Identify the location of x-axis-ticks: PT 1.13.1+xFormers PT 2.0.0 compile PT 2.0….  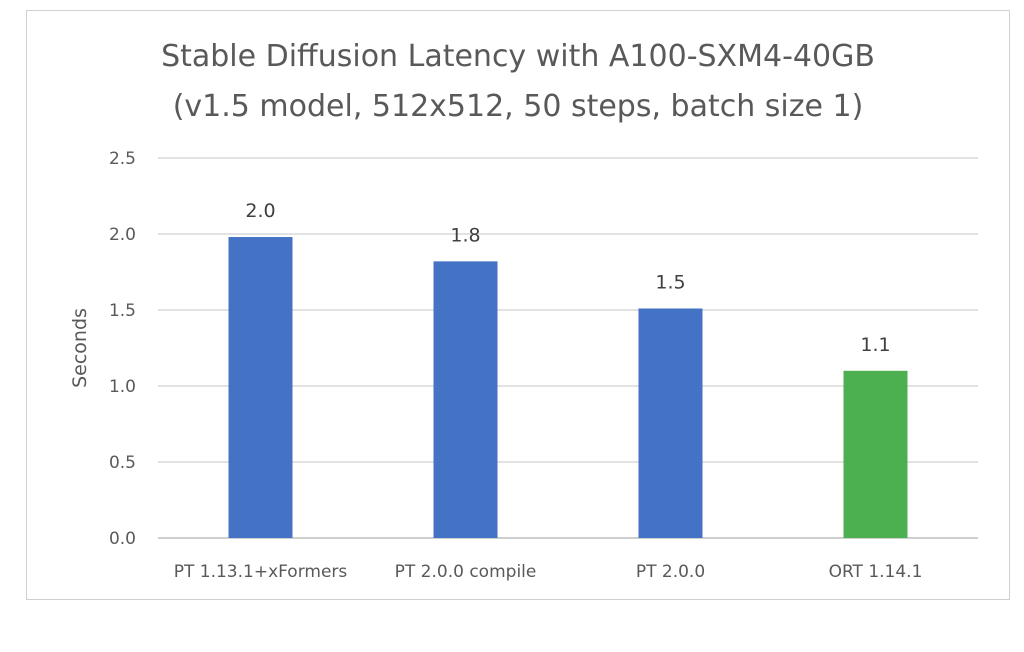
(548, 572).